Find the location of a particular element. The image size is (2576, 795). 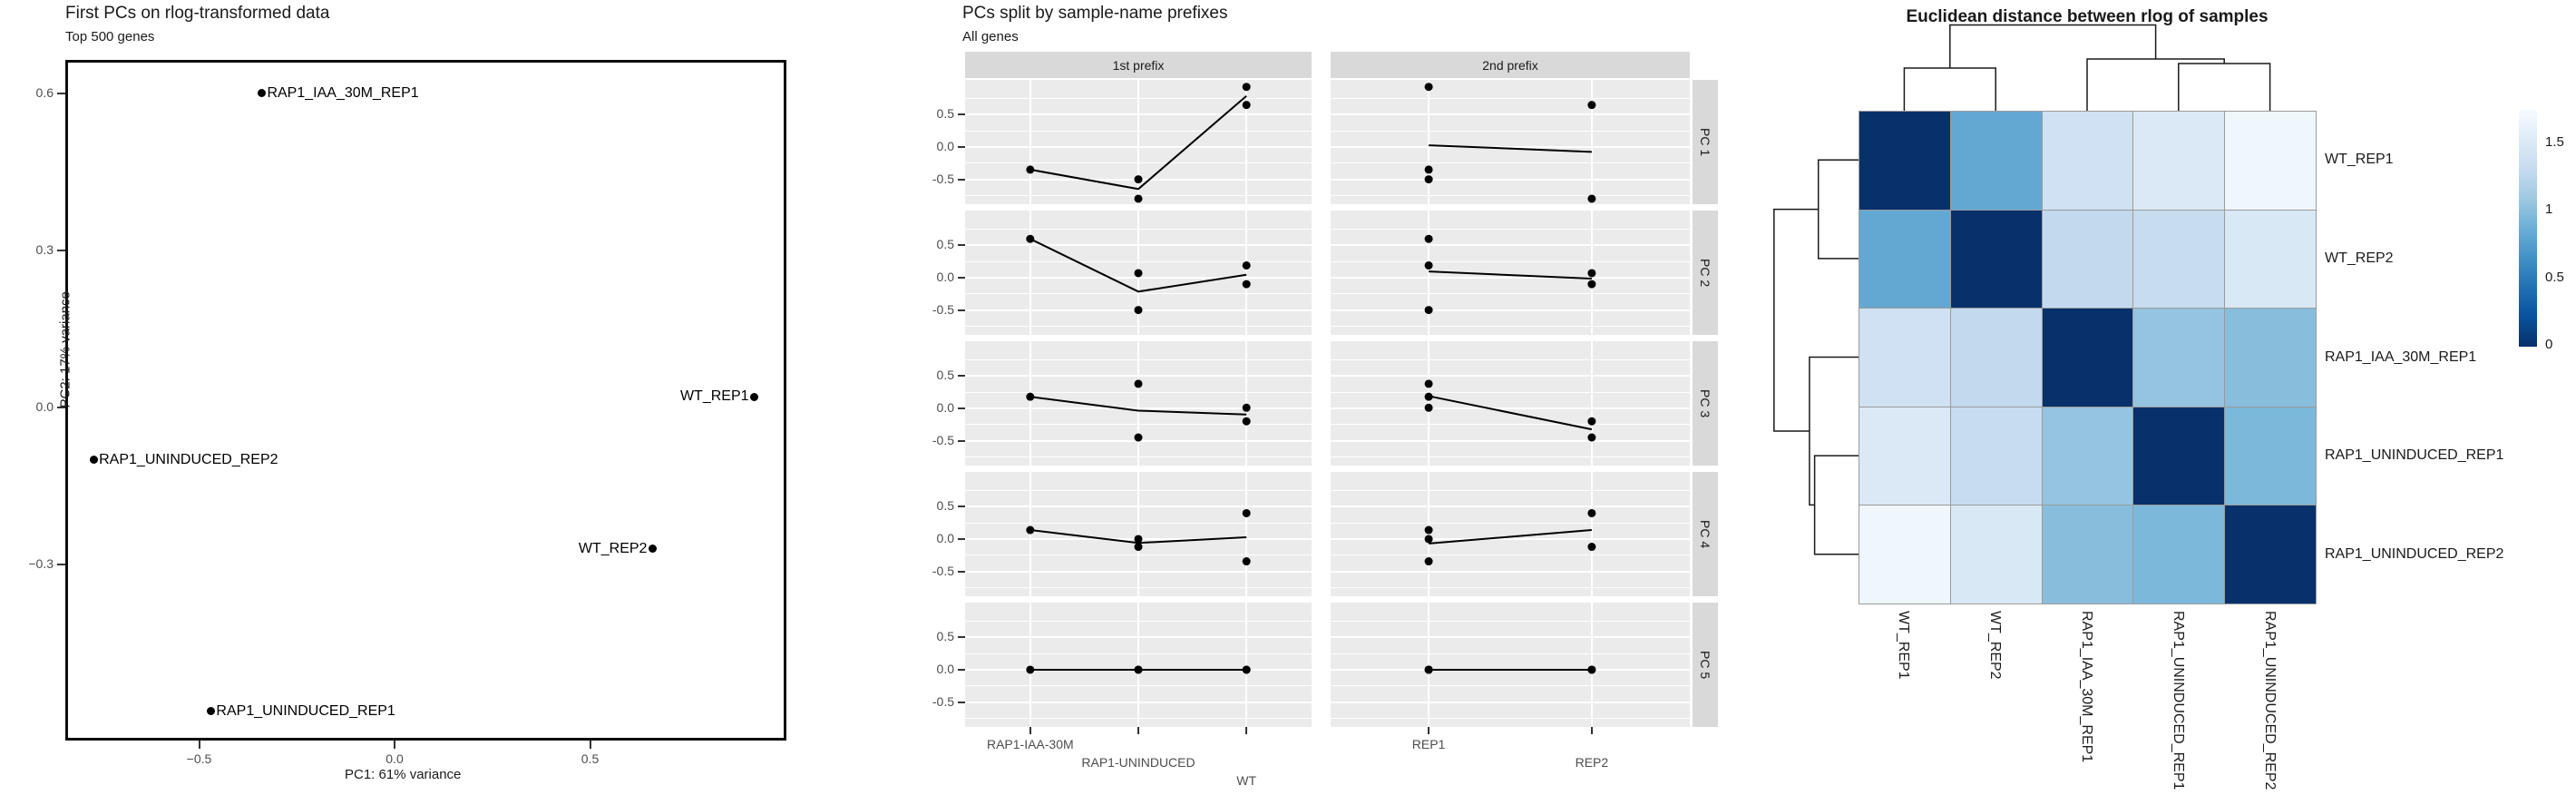

facets-title: PCs split by sample-name prefixes is located at coordinates (1095, 13).